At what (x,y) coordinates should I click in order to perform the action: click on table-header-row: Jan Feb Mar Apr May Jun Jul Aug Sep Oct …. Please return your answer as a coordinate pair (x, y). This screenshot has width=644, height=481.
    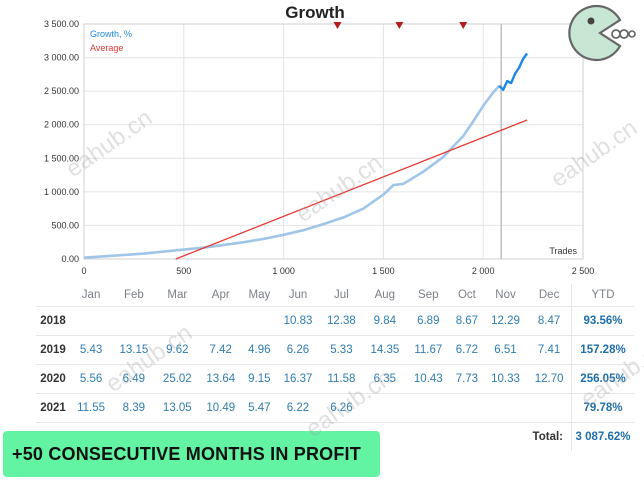
    Looking at the image, I should click on (335, 295).